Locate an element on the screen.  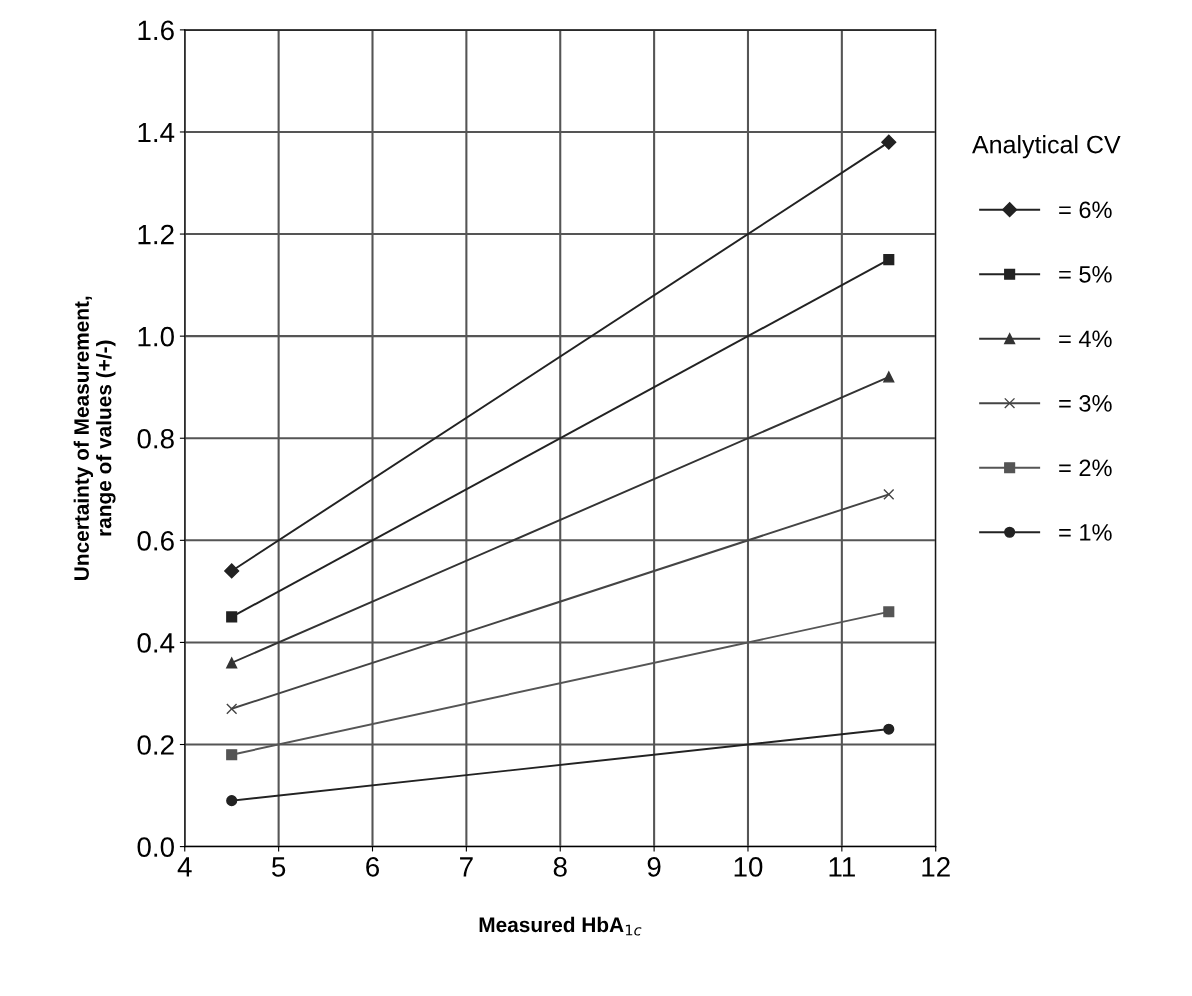
y-tick-label: 1.0 is located at coordinates (156, 336).